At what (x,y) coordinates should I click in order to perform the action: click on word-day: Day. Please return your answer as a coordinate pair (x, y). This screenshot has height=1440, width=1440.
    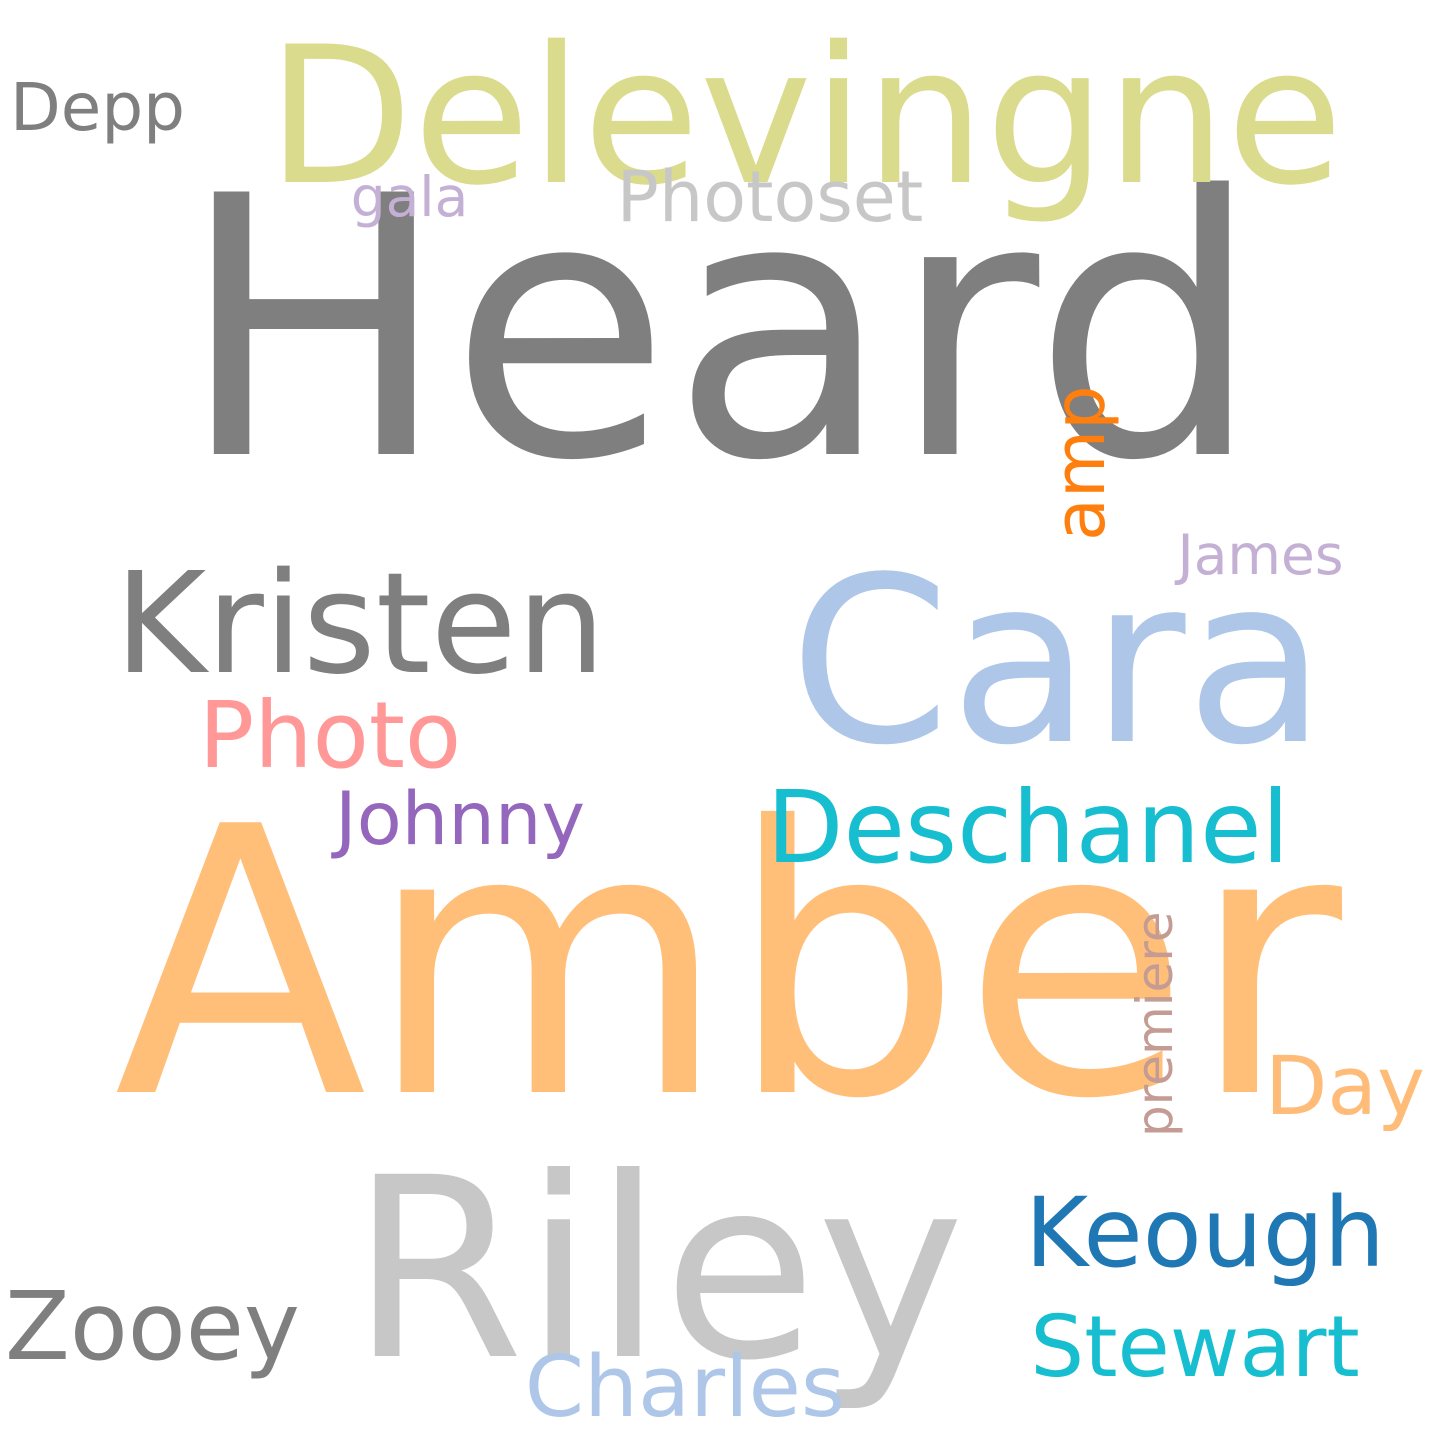
    Looking at the image, I should click on (1345, 1086).